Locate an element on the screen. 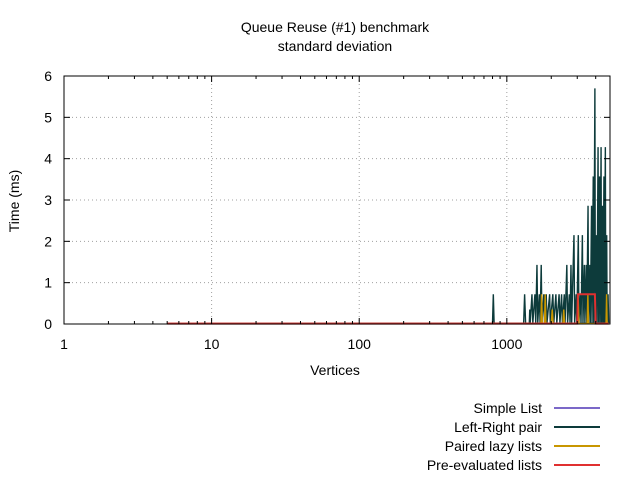  y-tick-label: 5 is located at coordinates (48, 117).